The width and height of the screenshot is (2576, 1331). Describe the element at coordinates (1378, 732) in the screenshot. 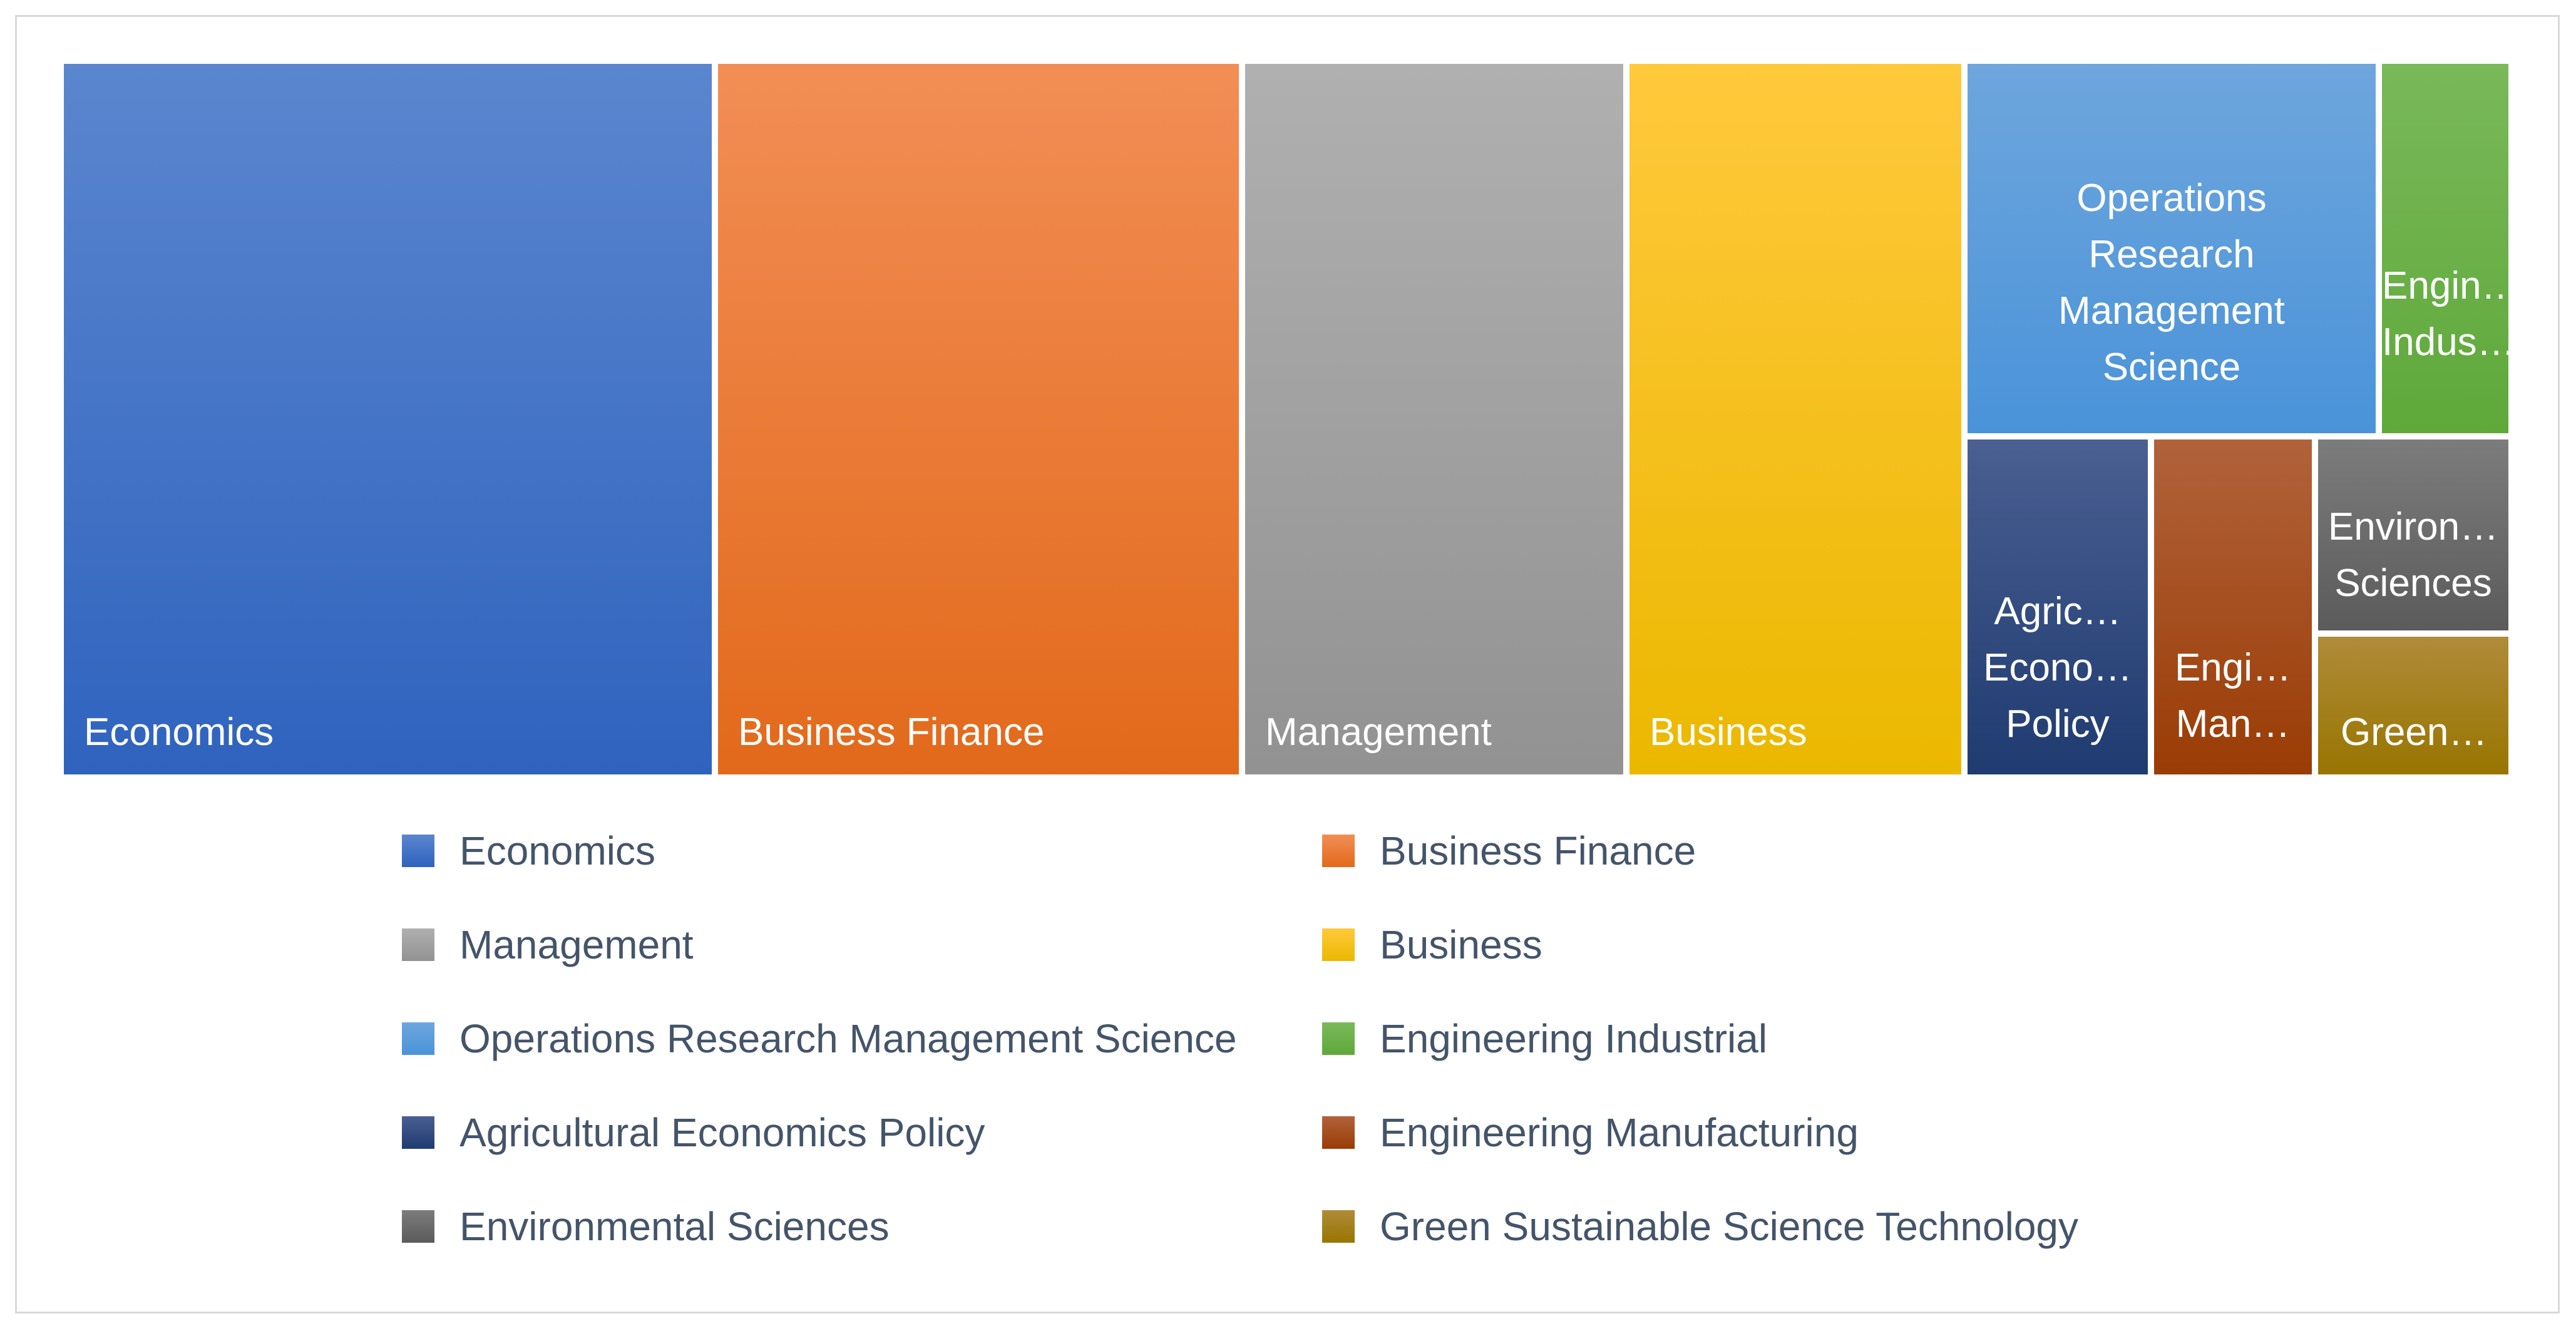

I see `tile-label: Management` at that location.